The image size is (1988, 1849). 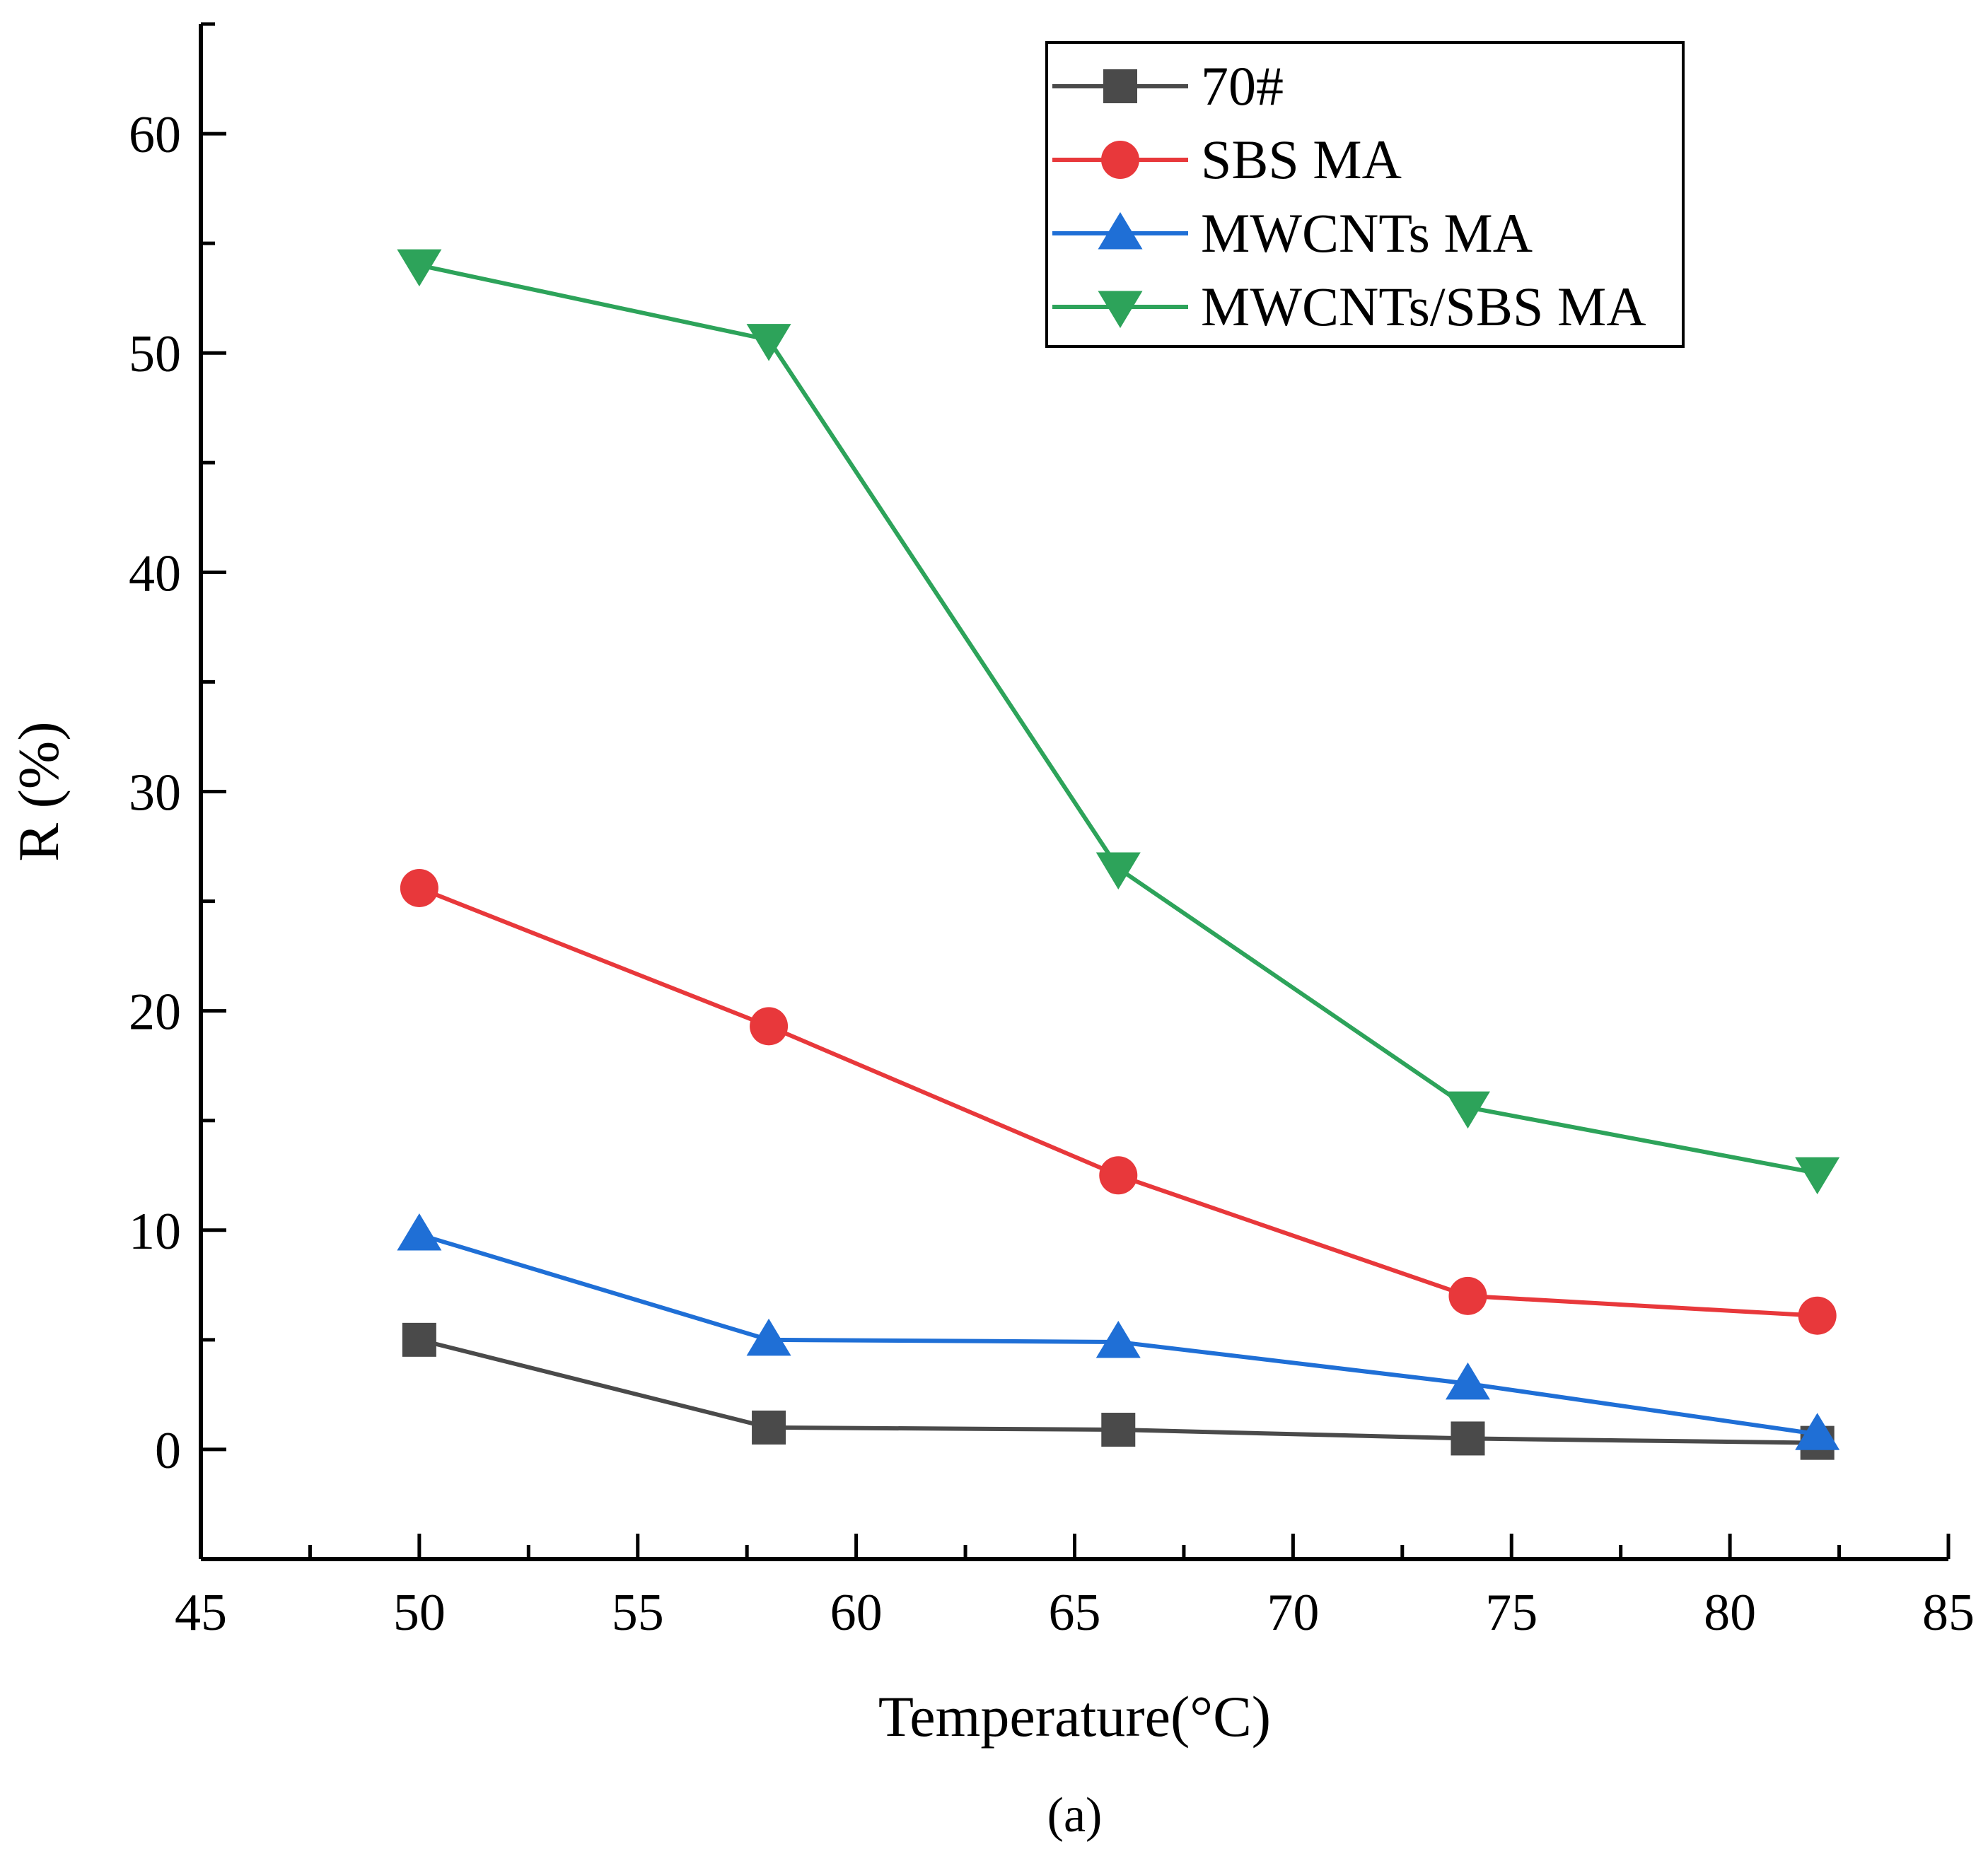 What do you see at coordinates (1301, 159) in the screenshot?
I see `legend-label: SBS MA` at bounding box center [1301, 159].